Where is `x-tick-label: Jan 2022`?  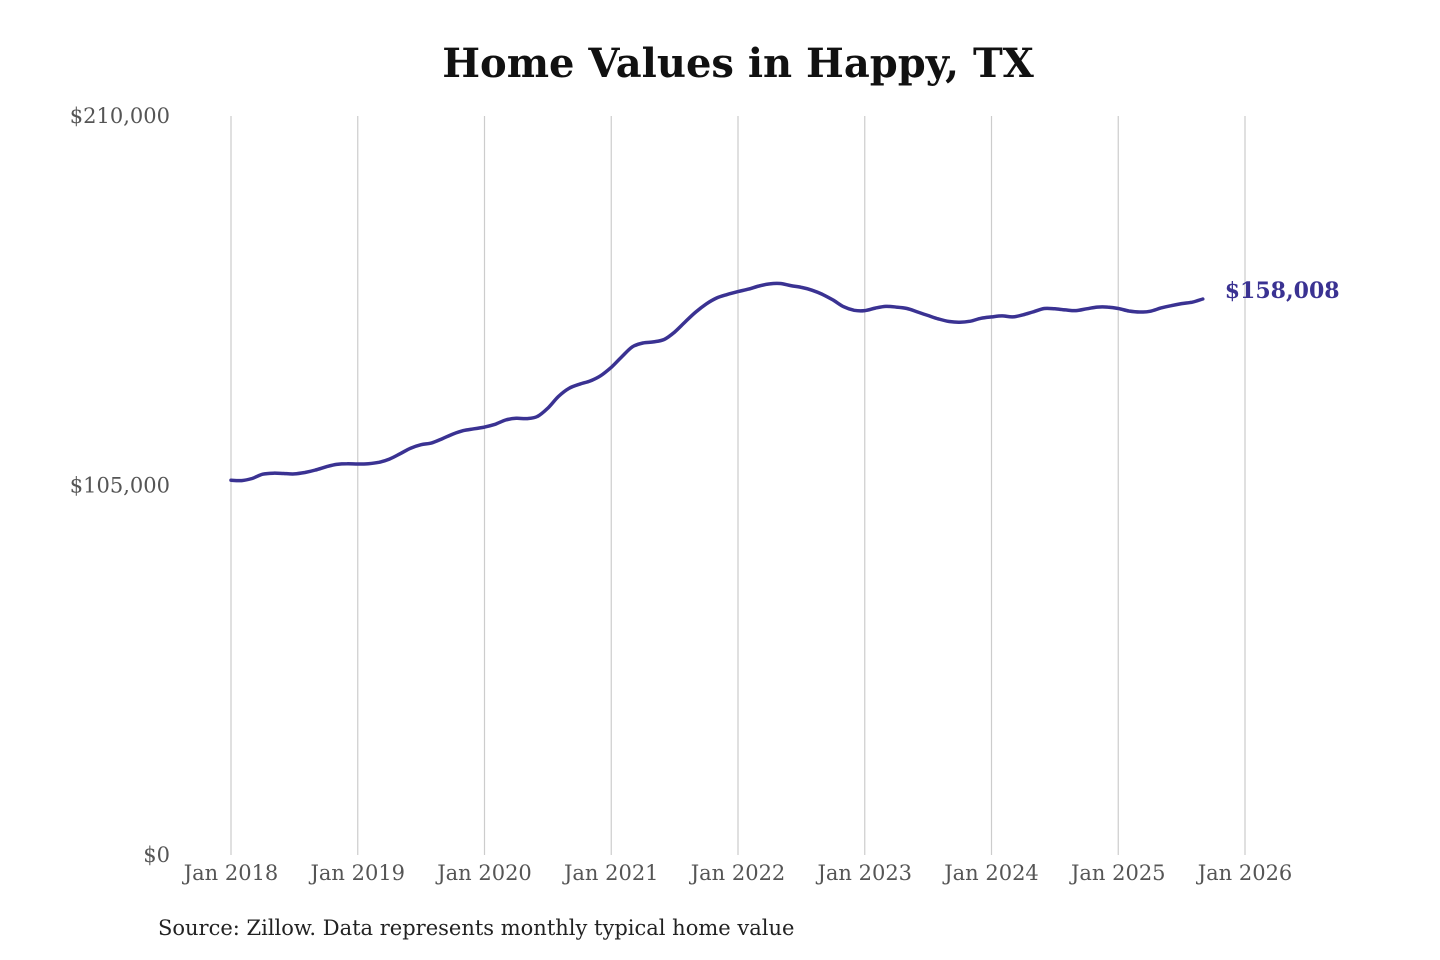
x-tick-label: Jan 2022 is located at coordinates (737, 873).